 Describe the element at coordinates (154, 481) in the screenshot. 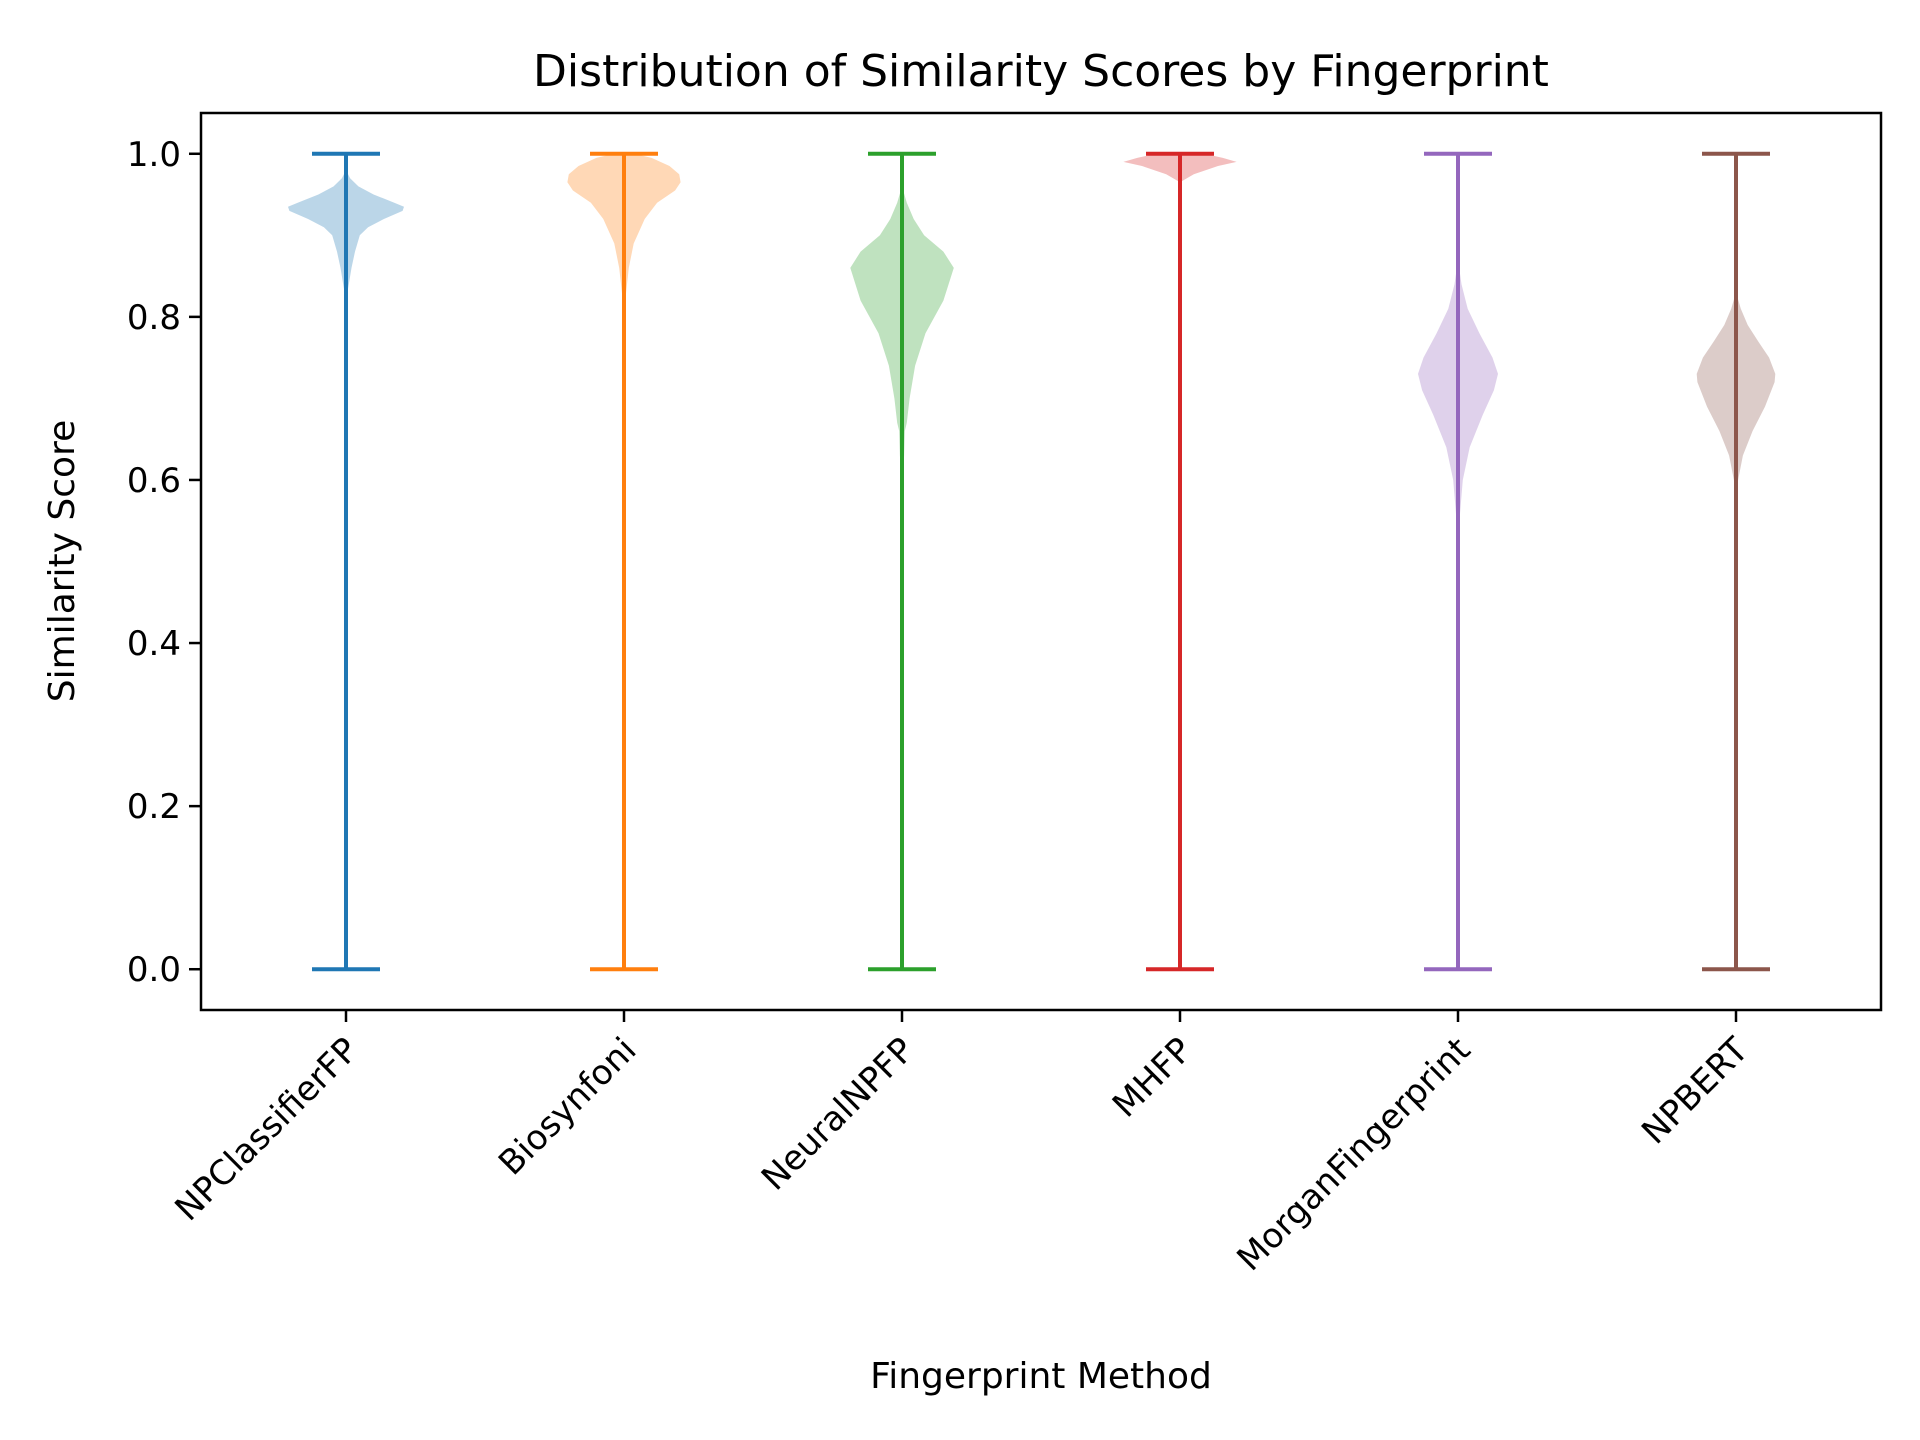

I see `y-tick-label: 0.6` at that location.